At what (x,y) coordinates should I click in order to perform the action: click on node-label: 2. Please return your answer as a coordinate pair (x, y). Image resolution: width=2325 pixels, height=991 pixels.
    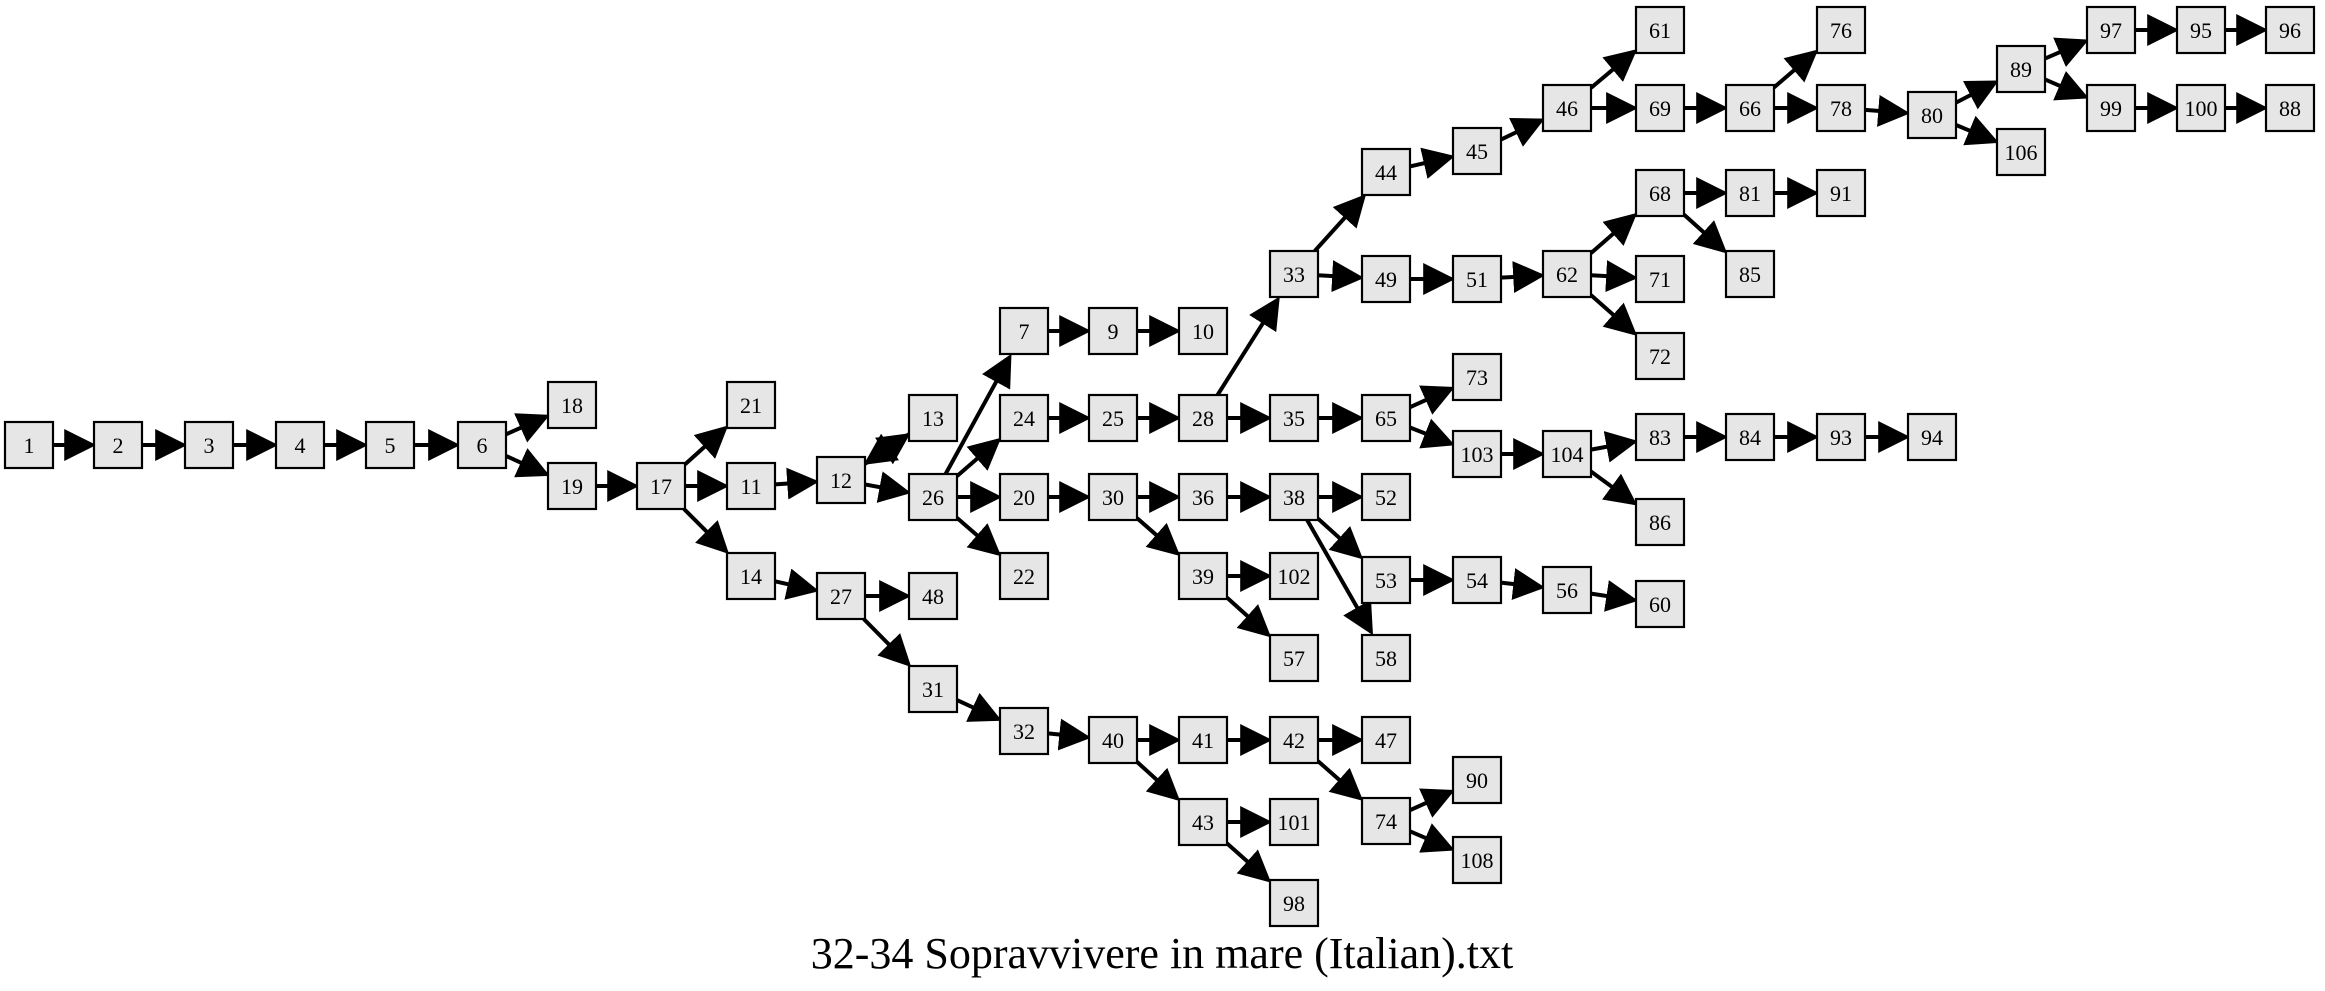
    Looking at the image, I should click on (118, 445).